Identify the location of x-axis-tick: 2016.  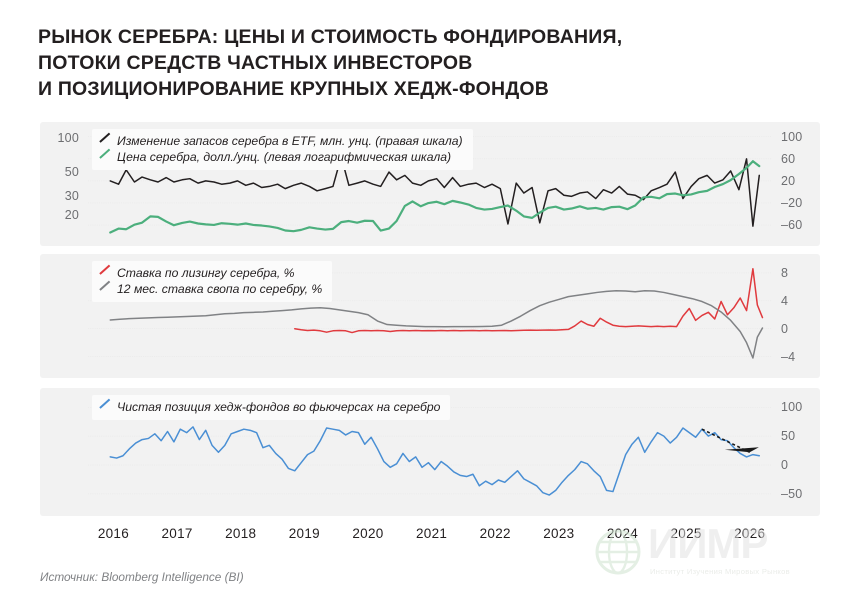
(113, 533).